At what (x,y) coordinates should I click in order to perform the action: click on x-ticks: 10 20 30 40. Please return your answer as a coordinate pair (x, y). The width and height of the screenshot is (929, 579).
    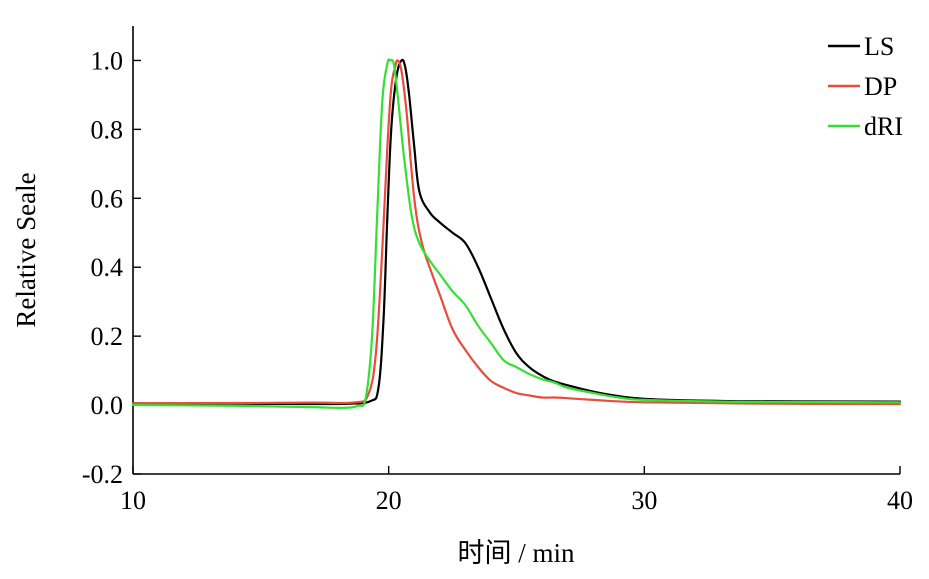
    Looking at the image, I should click on (516, 490).